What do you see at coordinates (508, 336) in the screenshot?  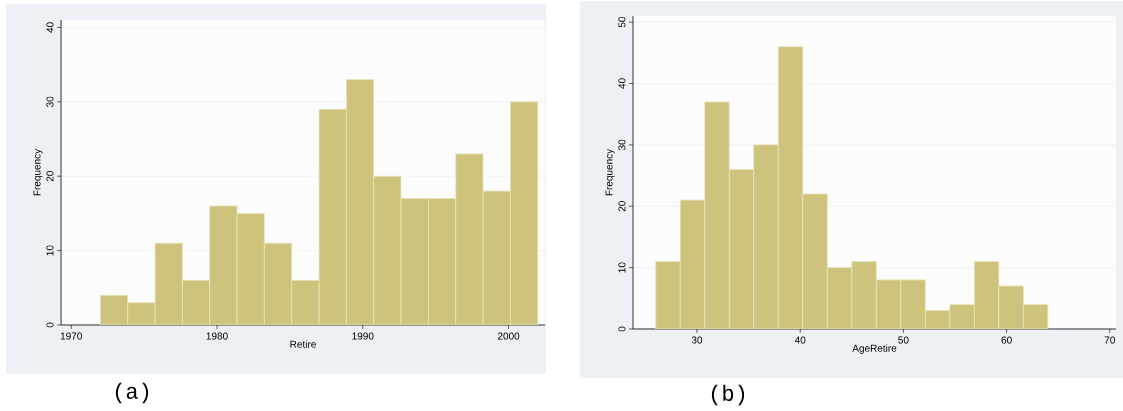 I see `x-tick-label: 2000` at bounding box center [508, 336].